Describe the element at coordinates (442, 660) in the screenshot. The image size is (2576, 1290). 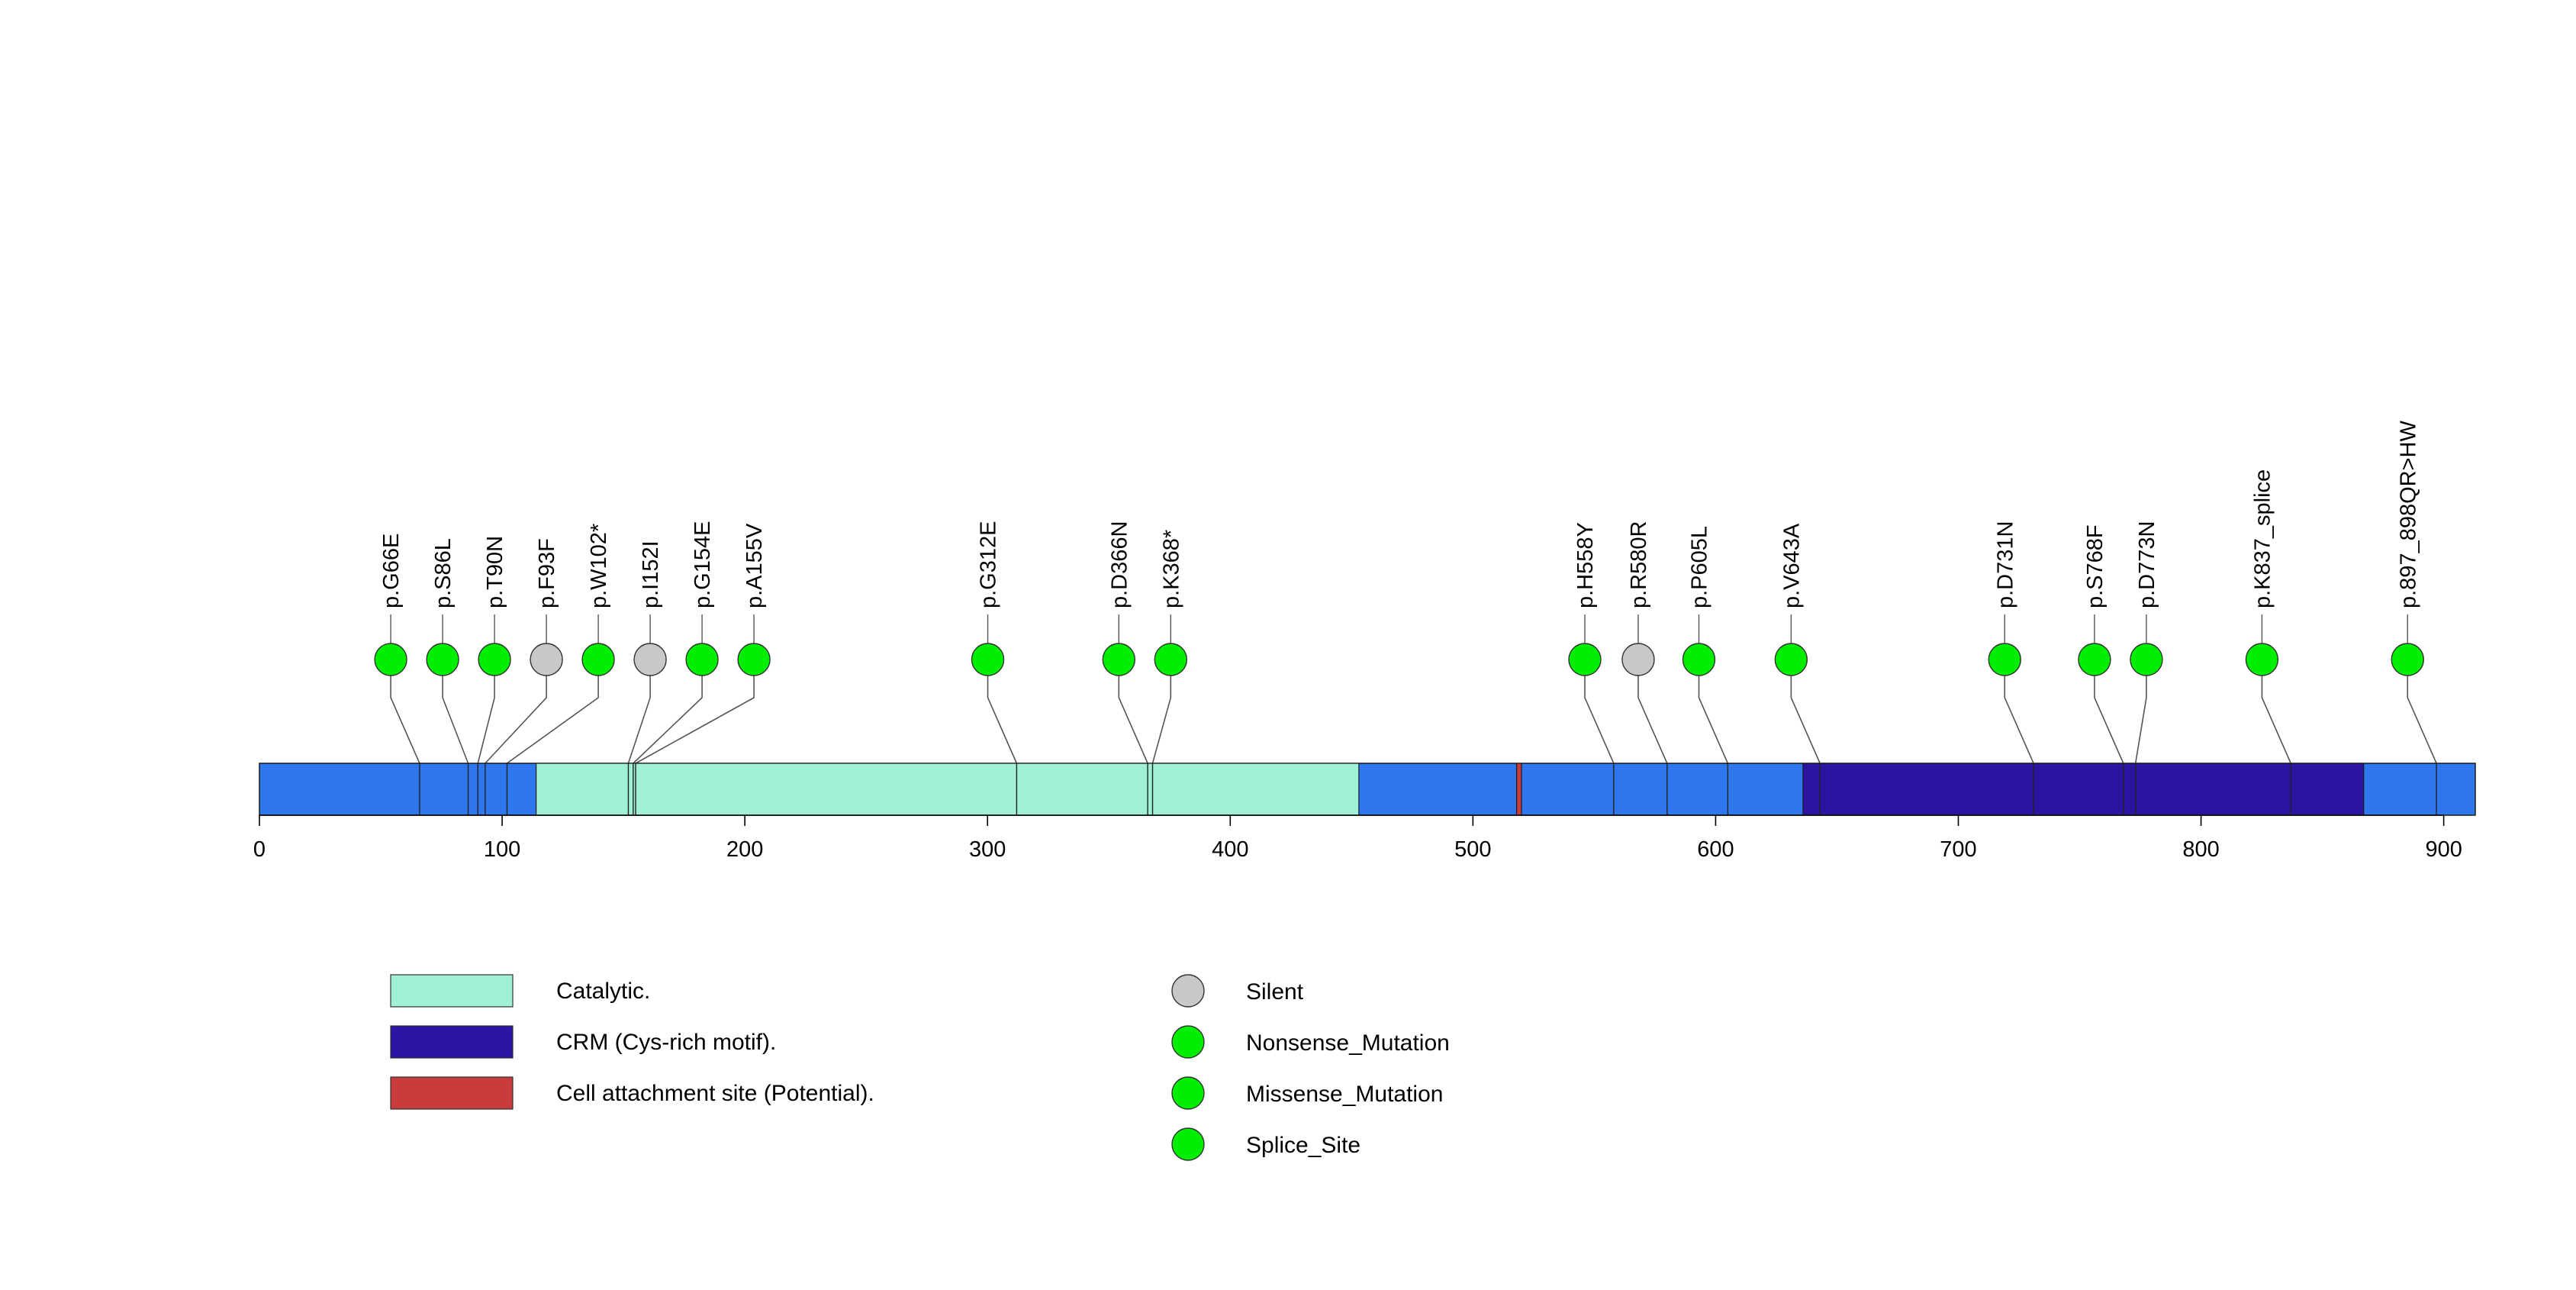
I see `mutation-point-p-s86l` at that location.